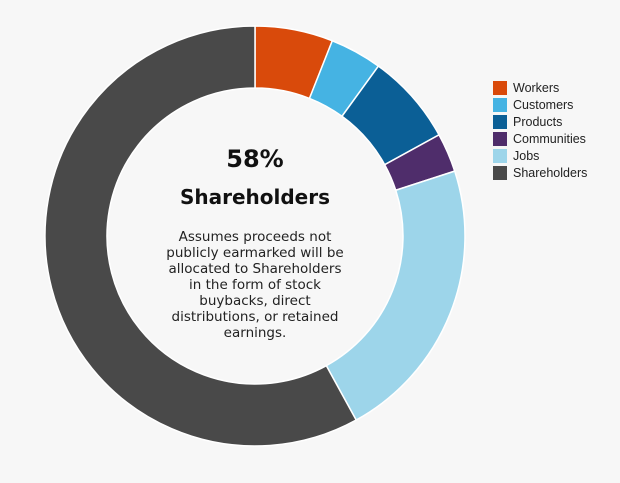  I want to click on legend-item-jobs: Jobs, so click(540, 155).